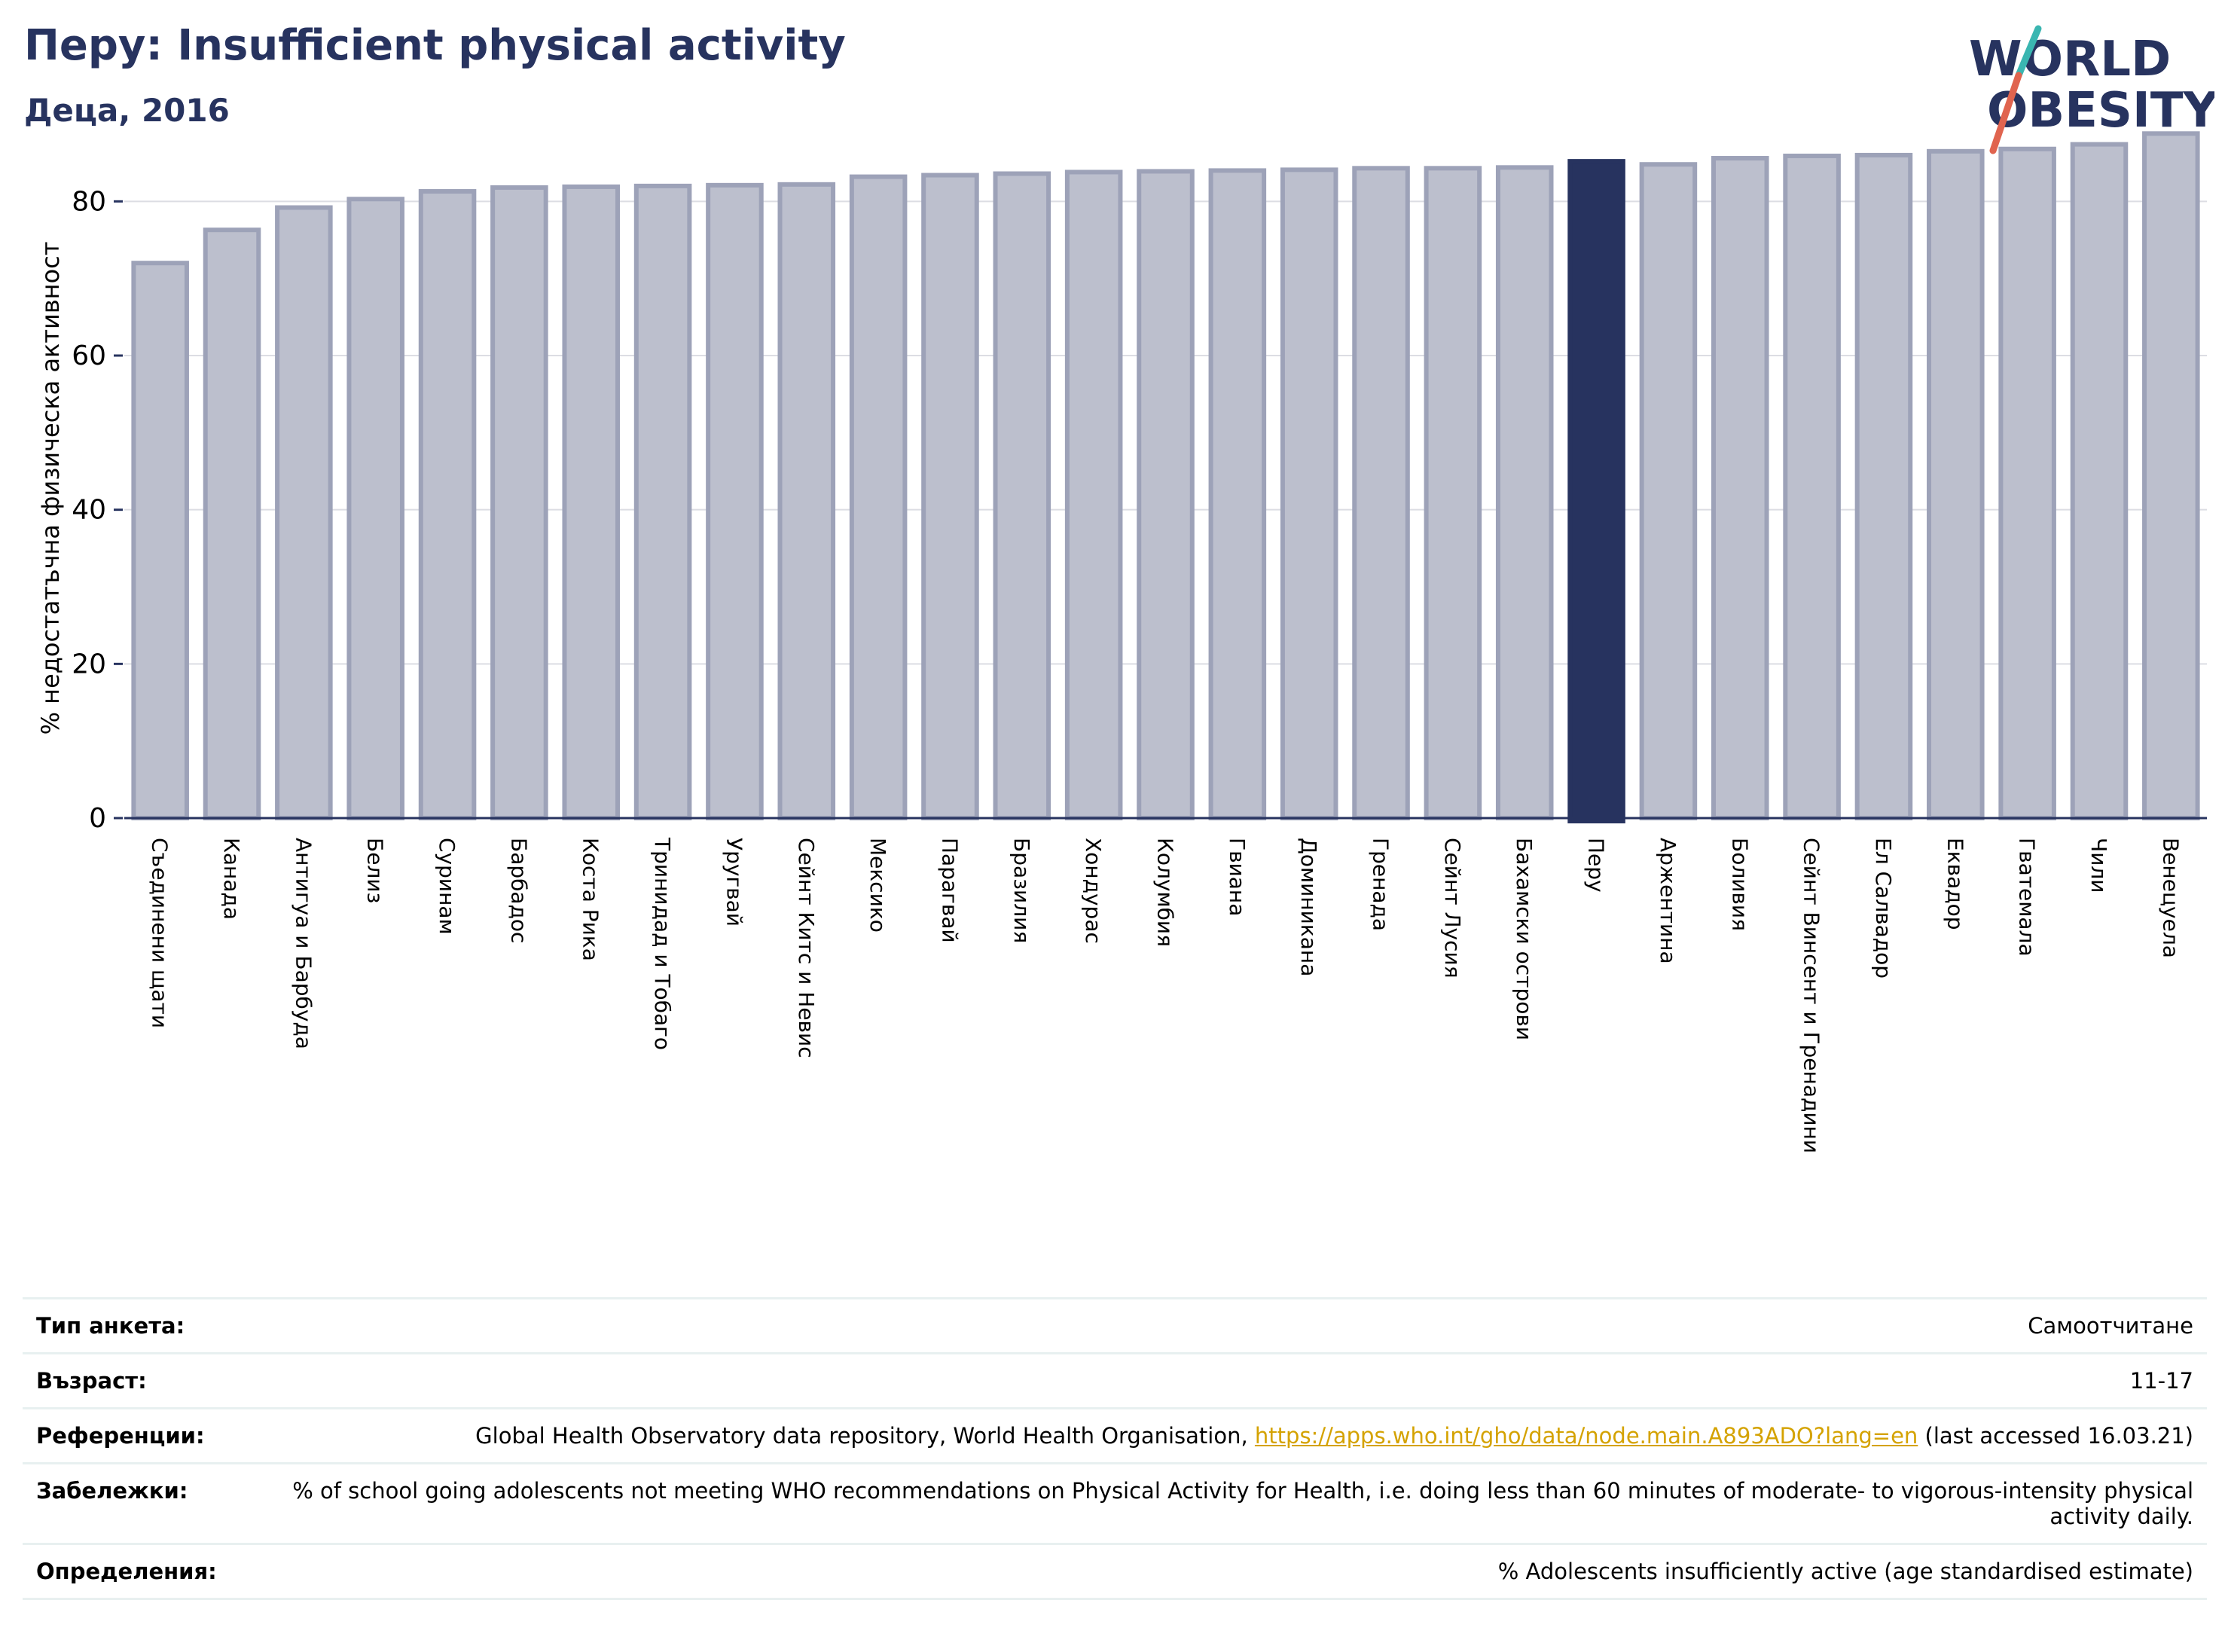 This screenshot has height=1652, width=2228. I want to click on x-tick-label: Тринидад и Тобаго, so click(662, 943).